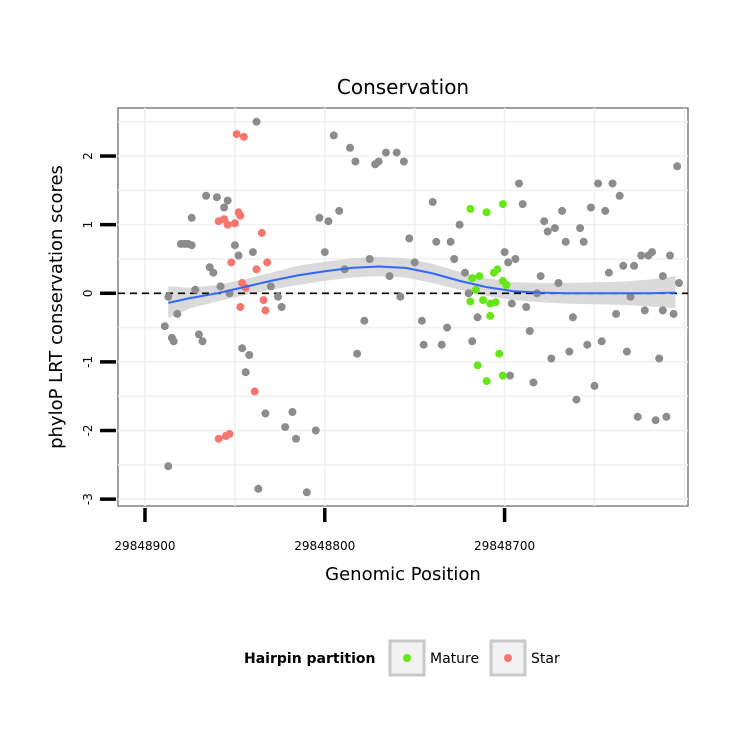 The image size is (750, 750). I want to click on legend-label-star: Star, so click(545, 659).